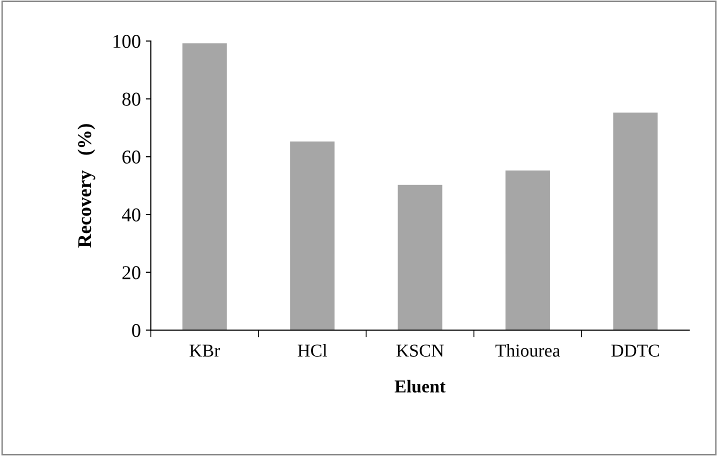  I want to click on y-tick-label: 20, so click(131, 273).